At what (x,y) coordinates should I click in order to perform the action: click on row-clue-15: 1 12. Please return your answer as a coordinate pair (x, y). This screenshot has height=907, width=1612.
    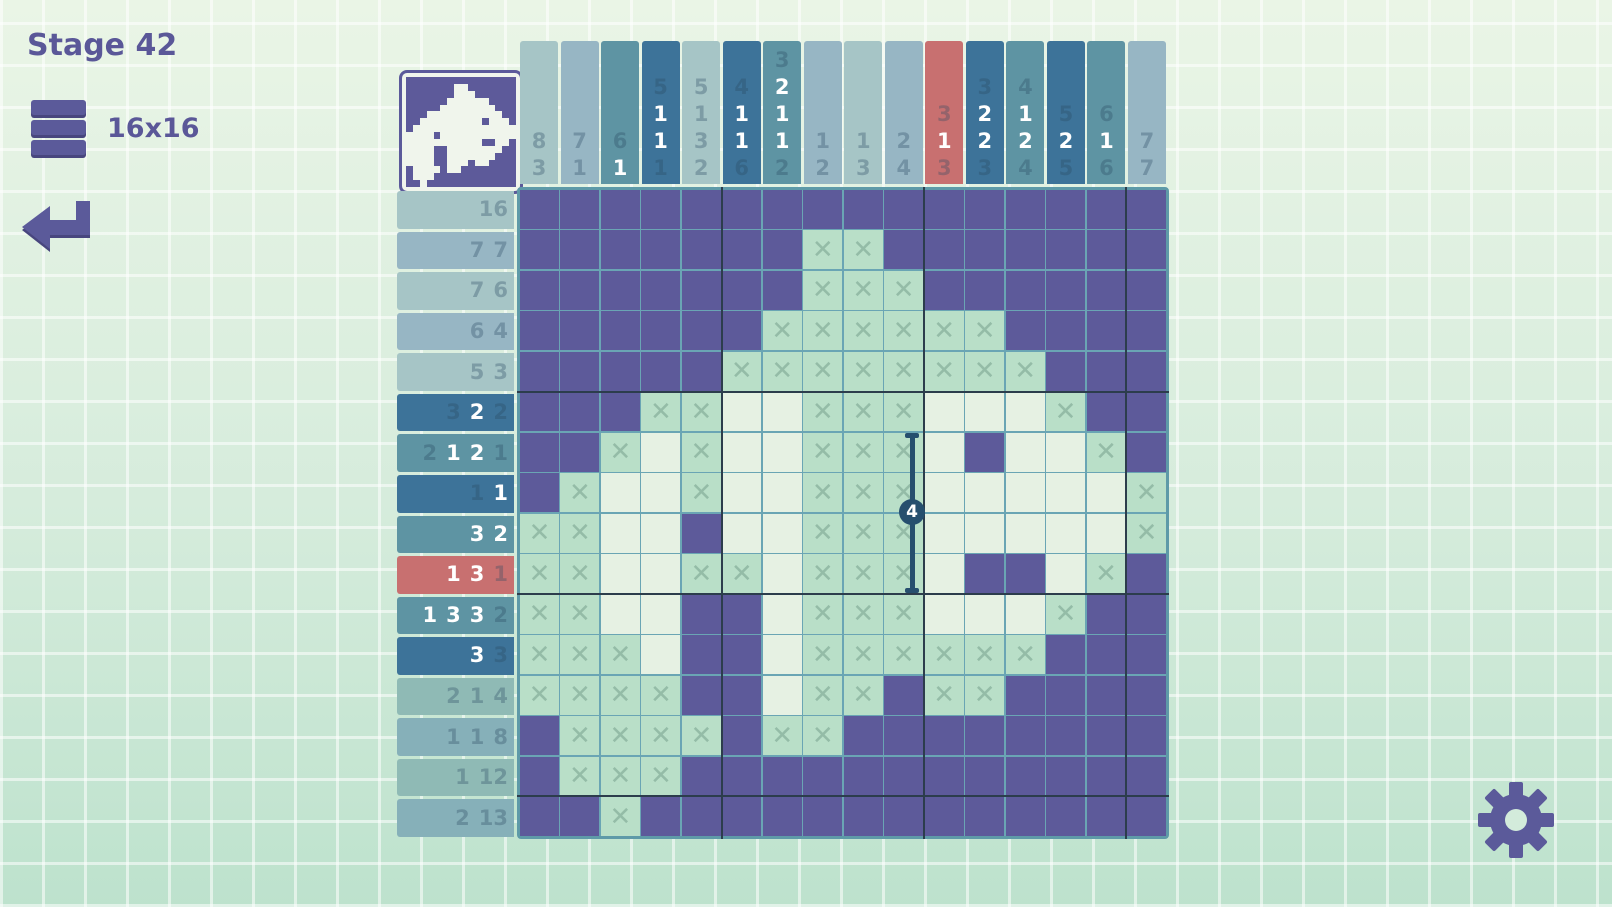
    Looking at the image, I should click on (455, 777).